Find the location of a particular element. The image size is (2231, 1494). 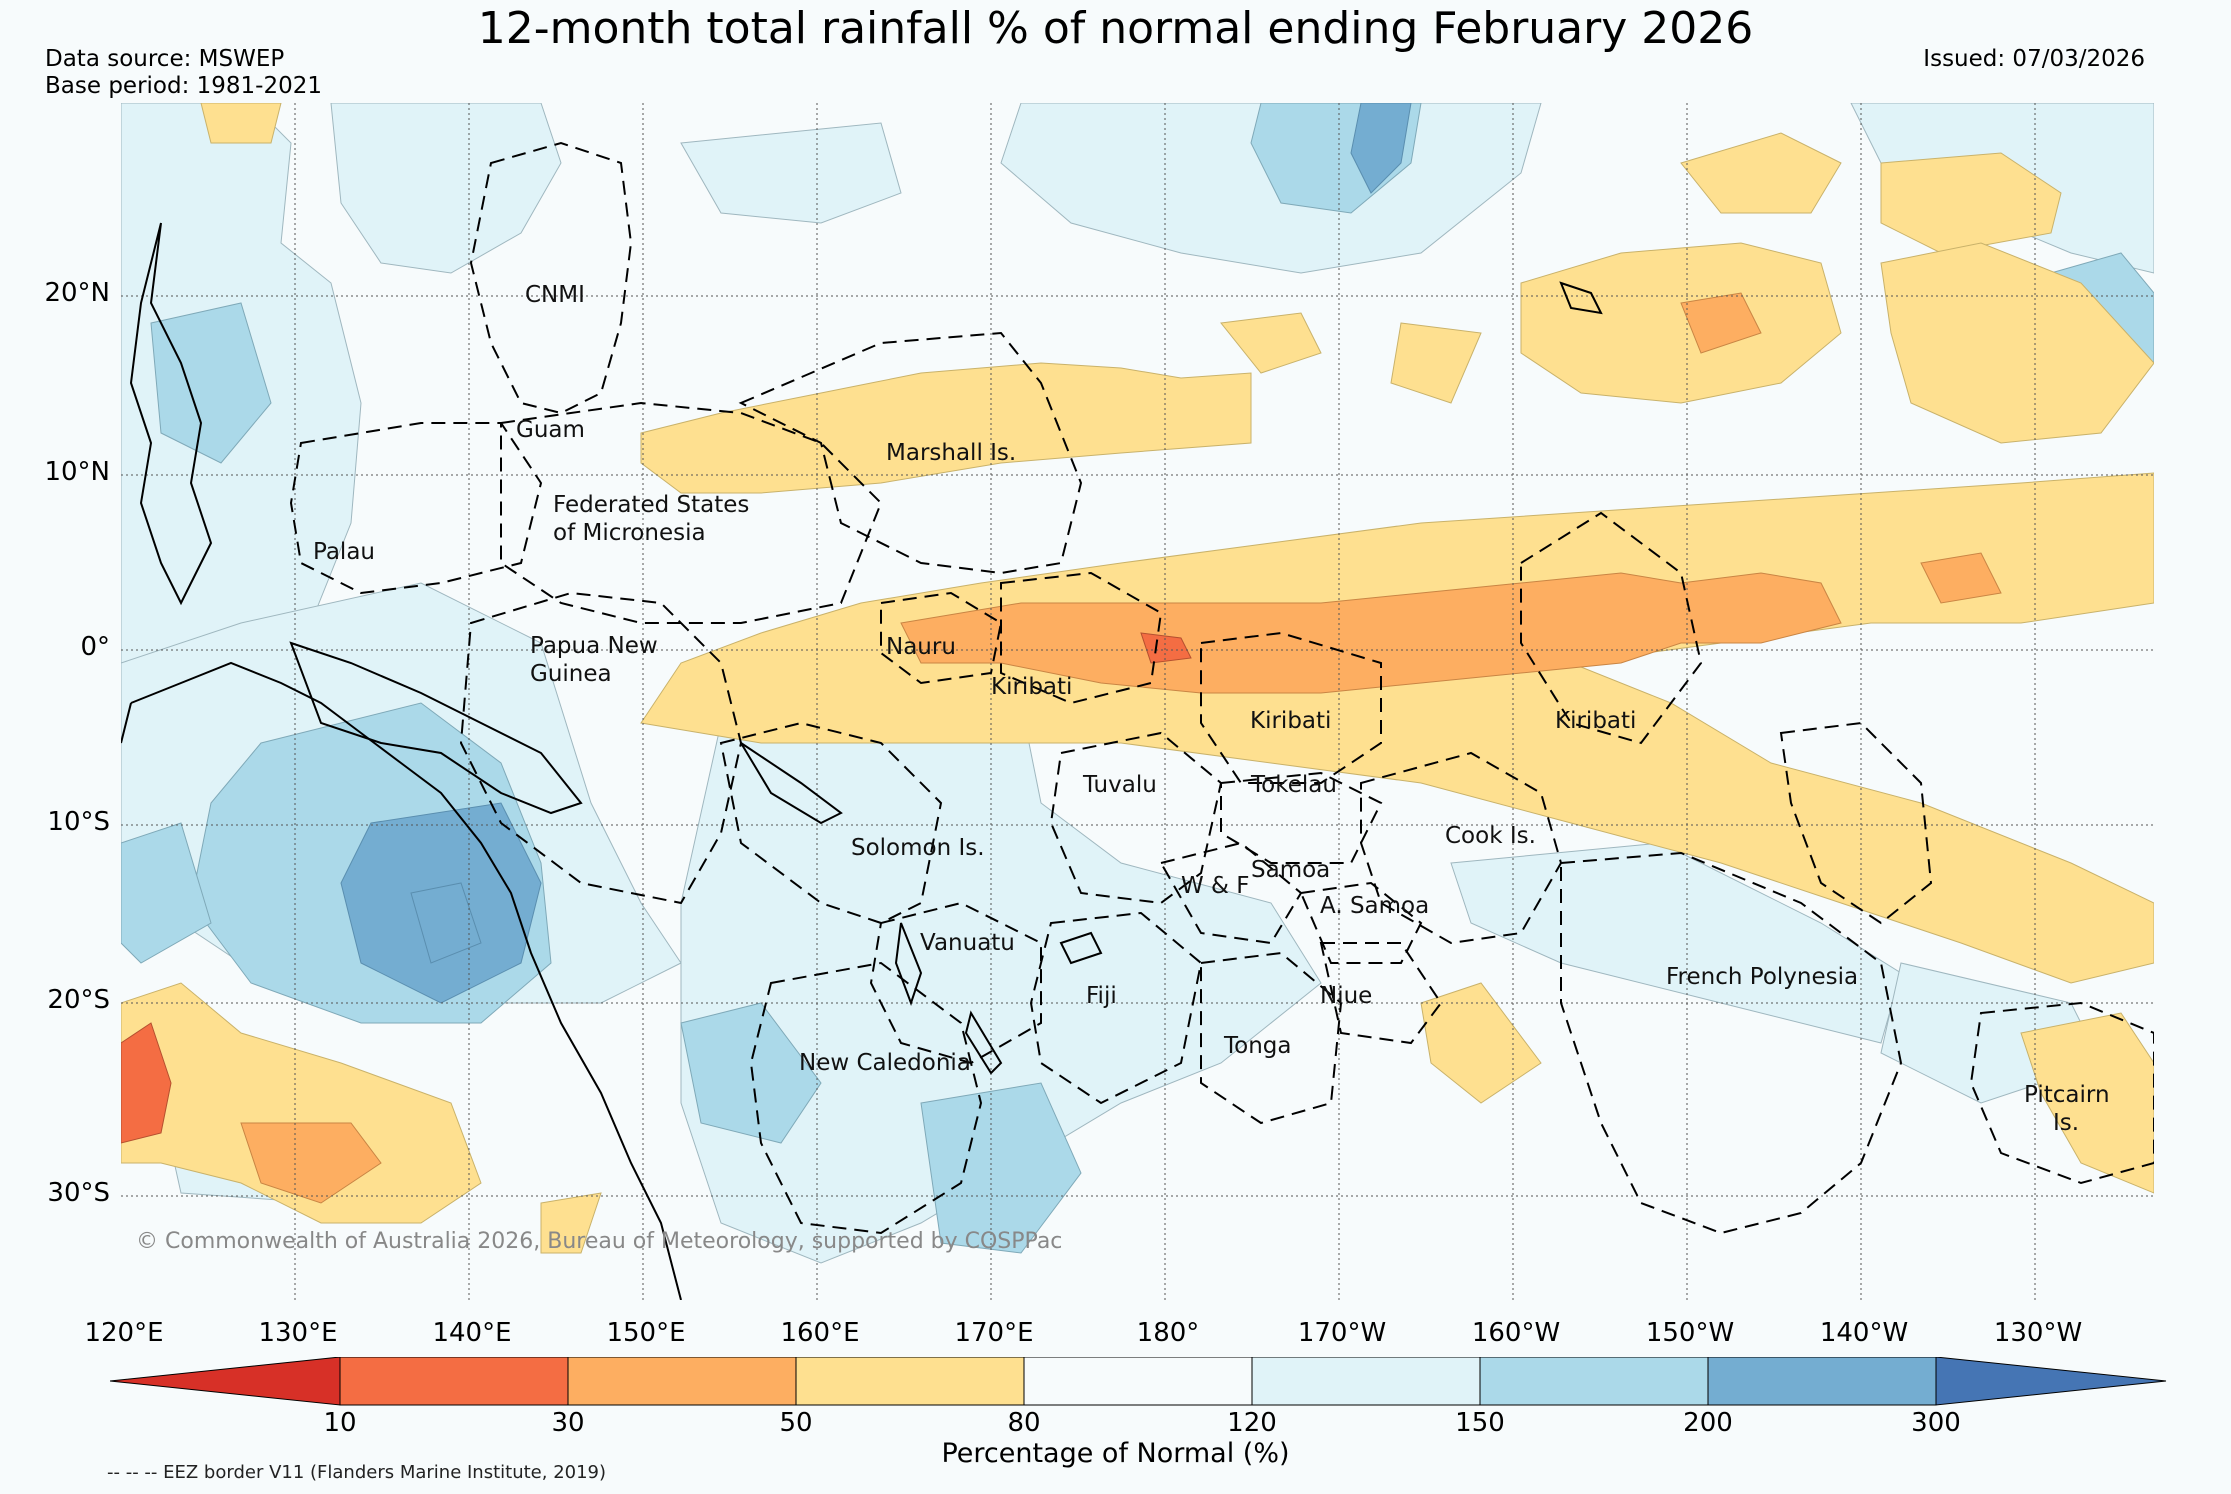

colorbar-segment-gt300 is located at coordinates (2051, 1381).